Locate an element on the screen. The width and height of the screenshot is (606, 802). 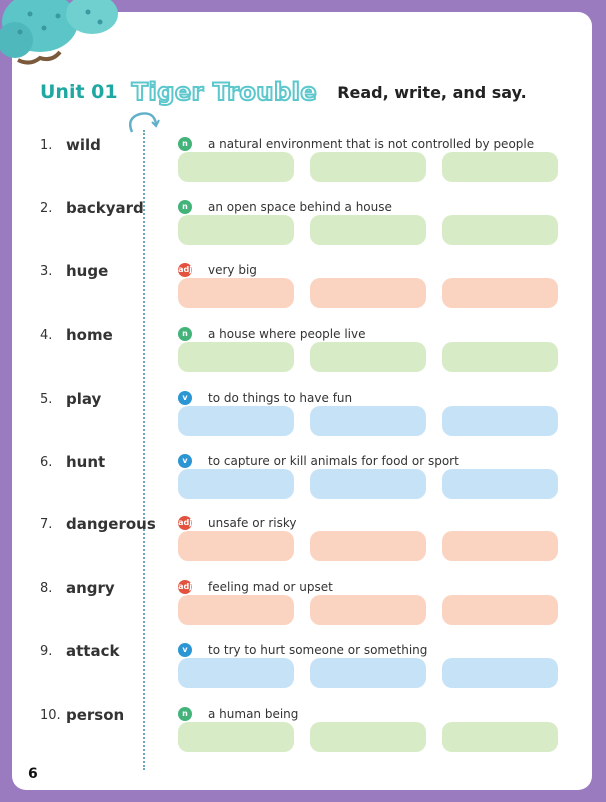
entry-word: attack is located at coordinates (93, 651).